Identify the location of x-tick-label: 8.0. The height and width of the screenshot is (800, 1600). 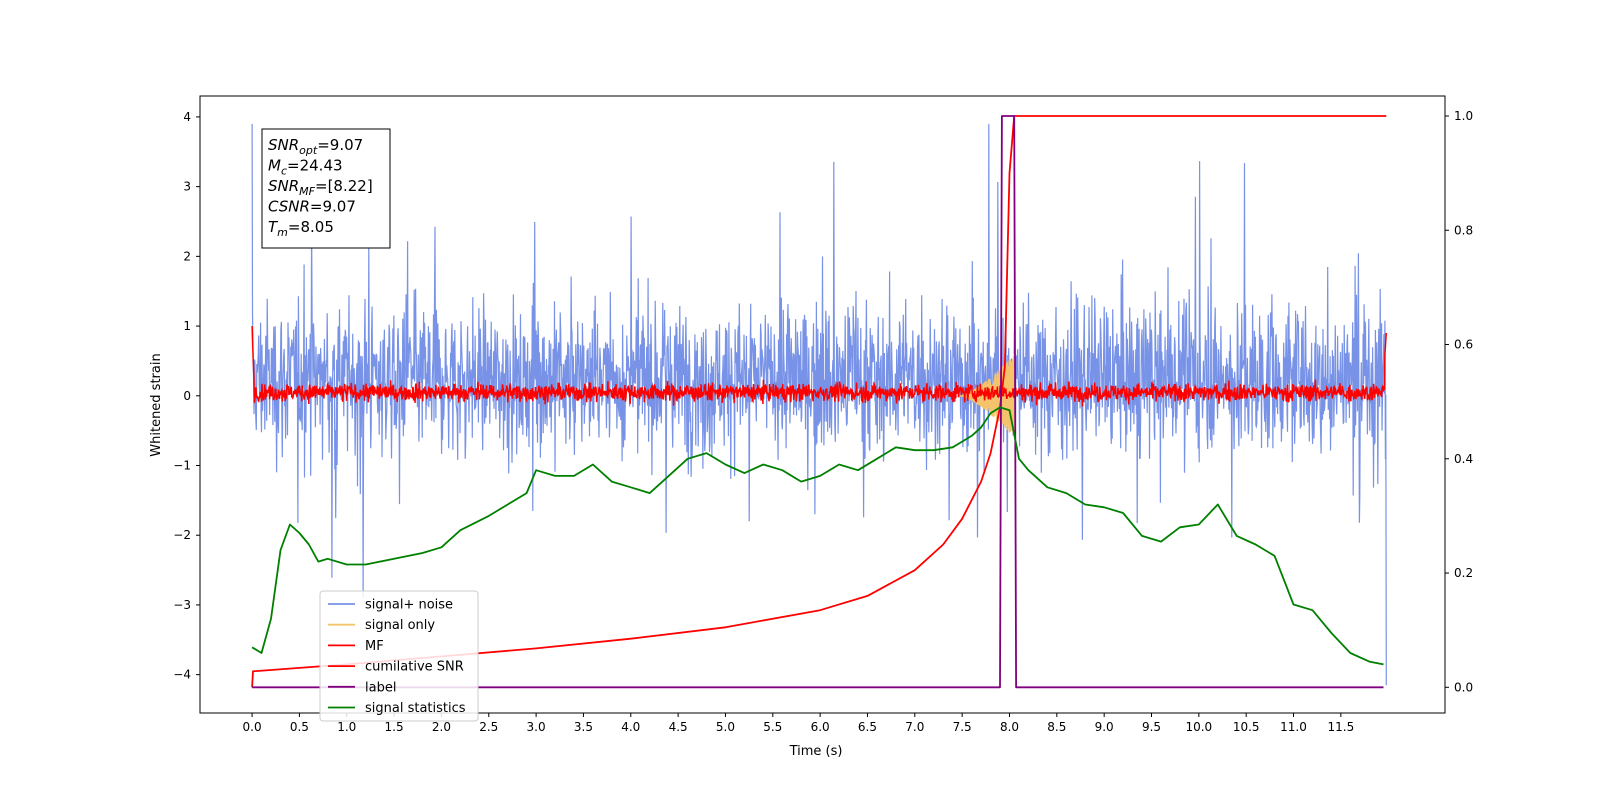
(1009, 727).